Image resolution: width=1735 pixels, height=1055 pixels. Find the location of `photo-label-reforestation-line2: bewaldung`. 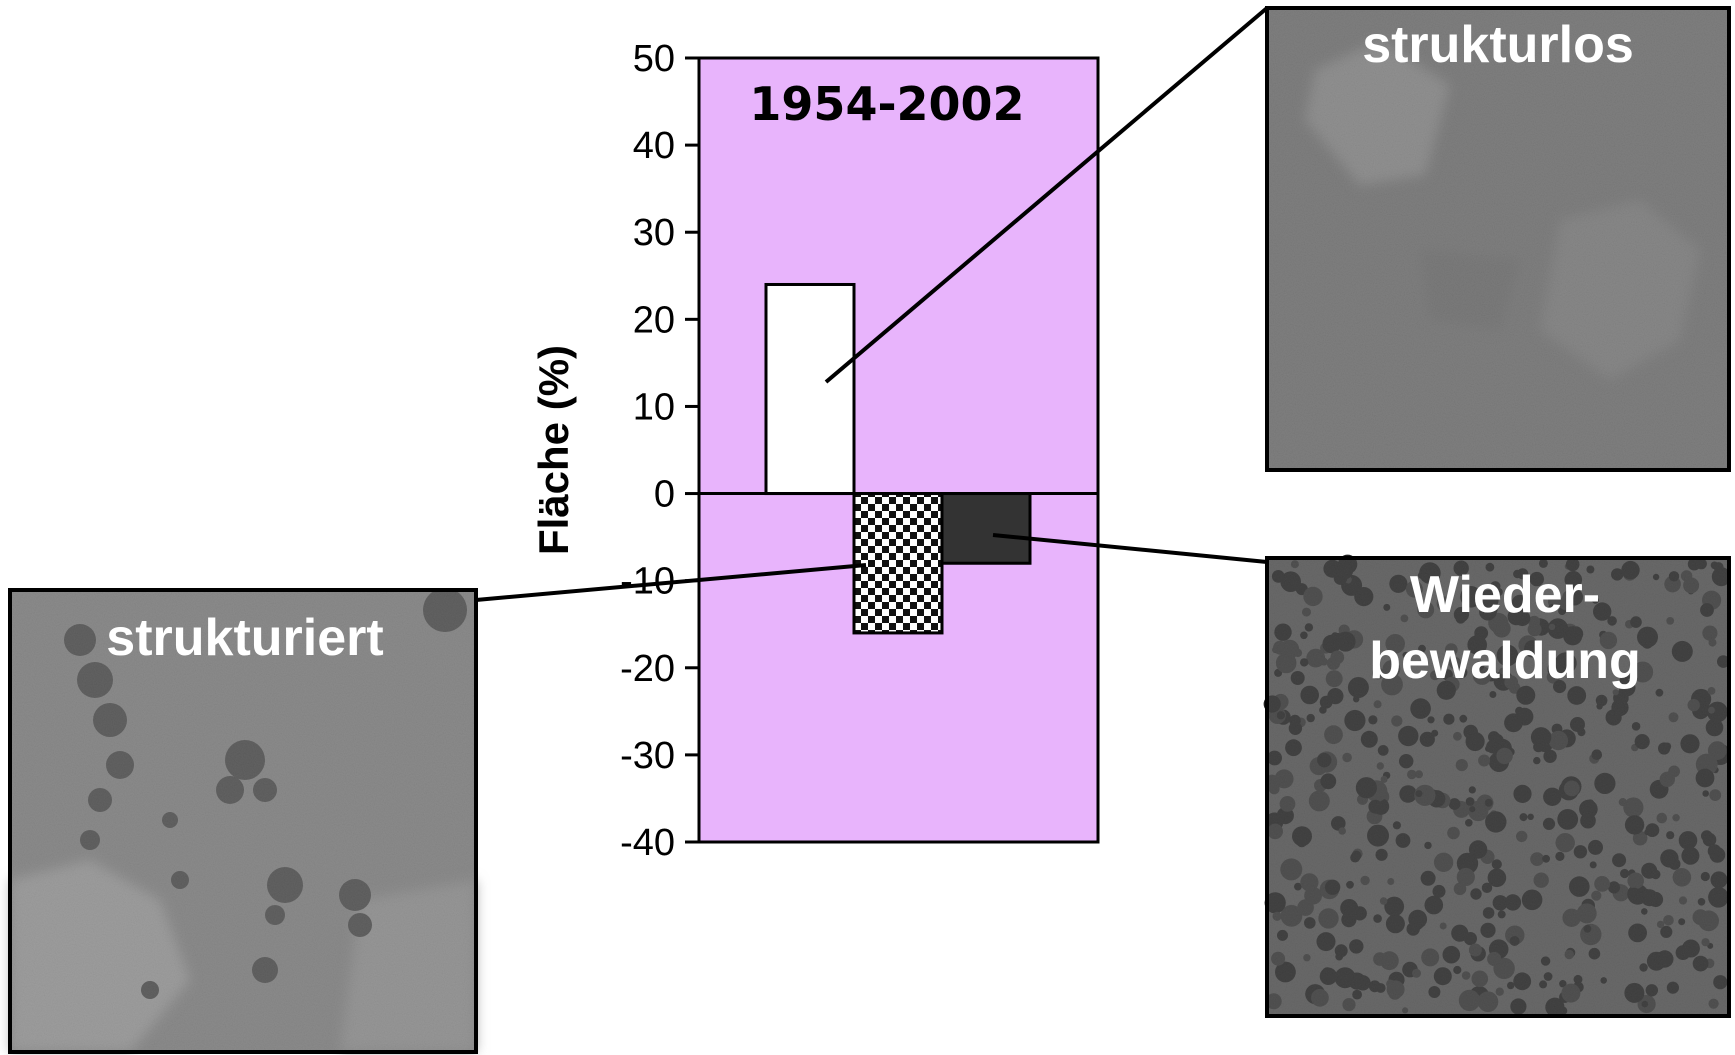

photo-label-reforestation-line2: bewaldung is located at coordinates (1505, 661).